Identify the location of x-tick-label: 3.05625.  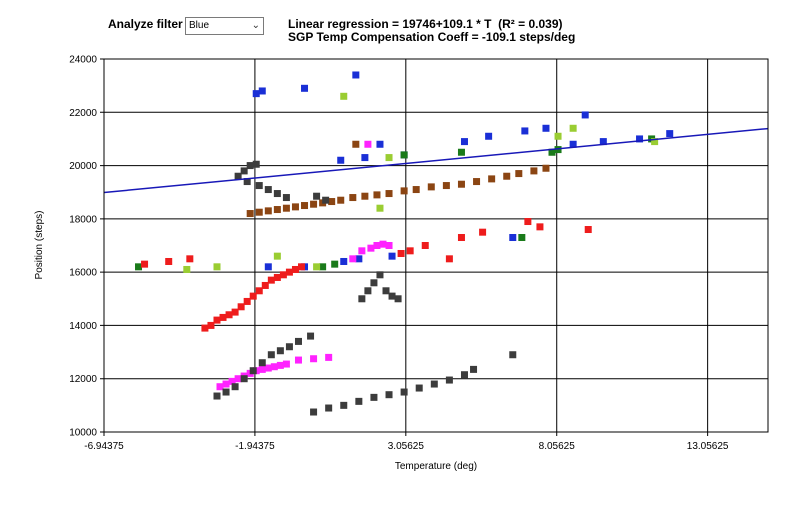
(406, 446).